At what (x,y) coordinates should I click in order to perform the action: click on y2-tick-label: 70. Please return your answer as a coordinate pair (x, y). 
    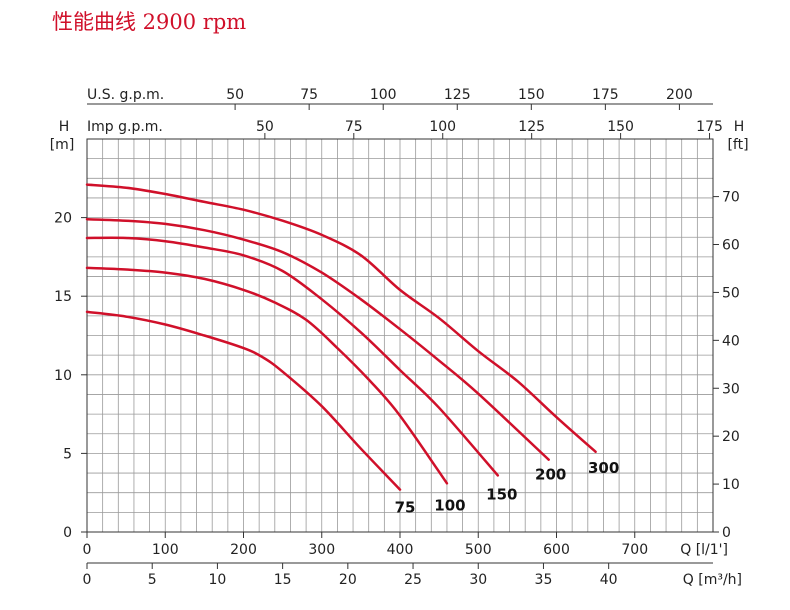
    Looking at the image, I should click on (731, 198).